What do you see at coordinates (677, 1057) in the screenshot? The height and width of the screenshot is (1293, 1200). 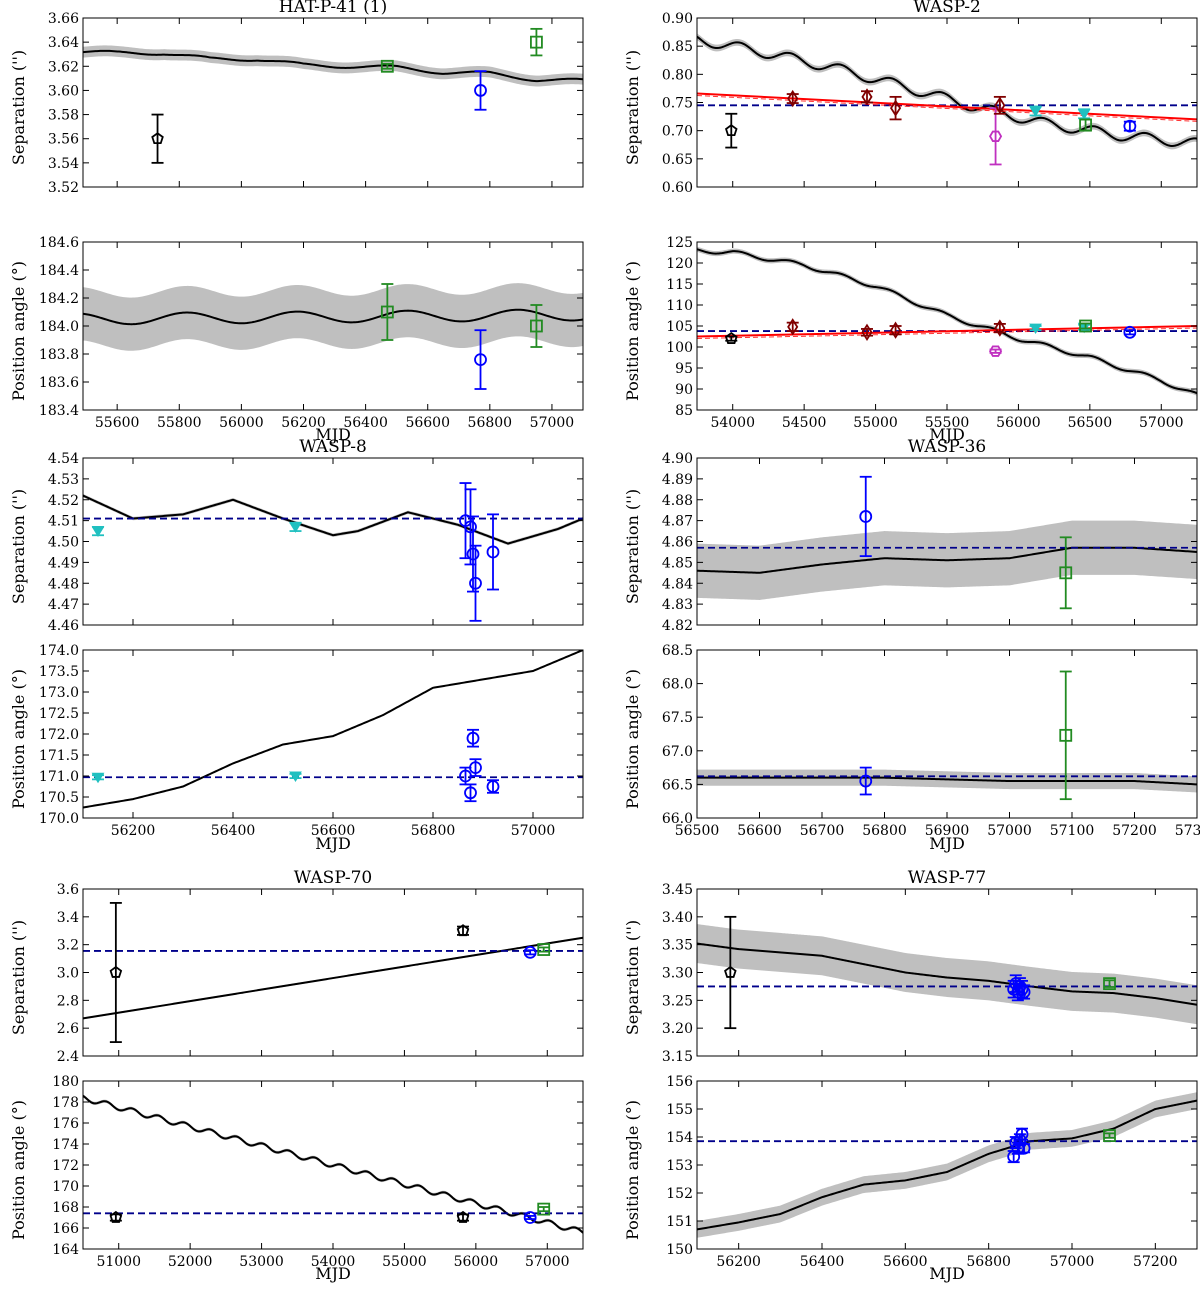 I see `y-tick-label: 3.15` at bounding box center [677, 1057].